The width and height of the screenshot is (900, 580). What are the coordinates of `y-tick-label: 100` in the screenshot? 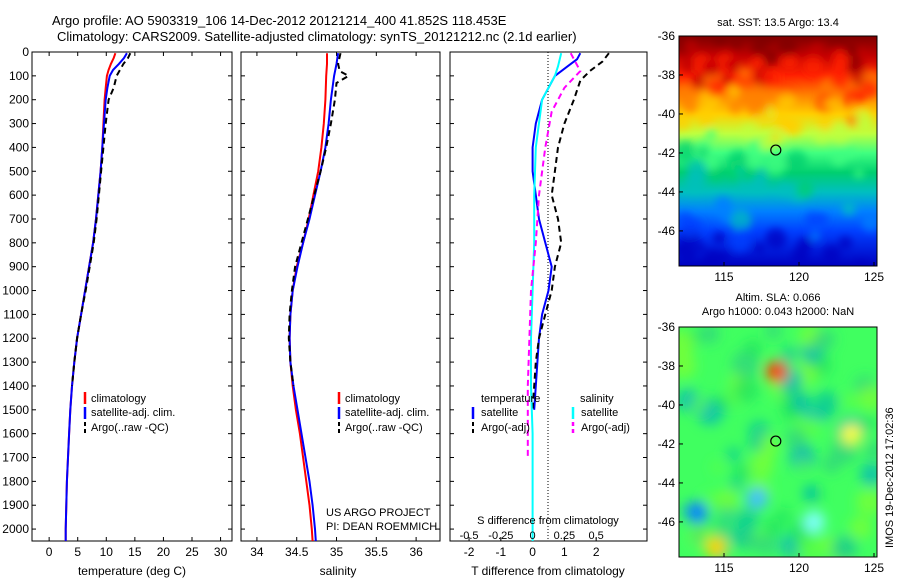 It's located at (19, 76).